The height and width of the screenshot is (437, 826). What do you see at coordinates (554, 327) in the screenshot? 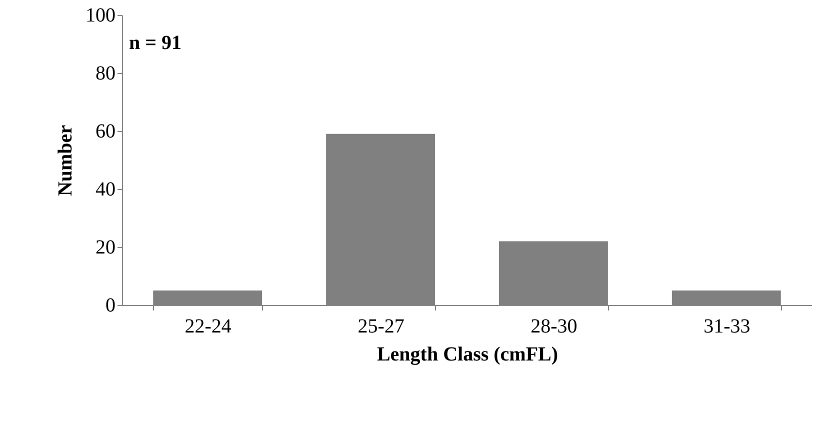
I see `x-tick-label: 28-30` at bounding box center [554, 327].